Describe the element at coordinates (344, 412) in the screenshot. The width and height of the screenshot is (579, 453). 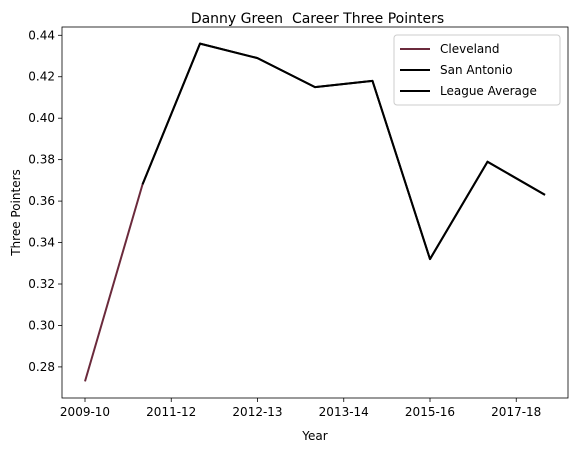
I see `x-tick-label: 2013-14` at that location.